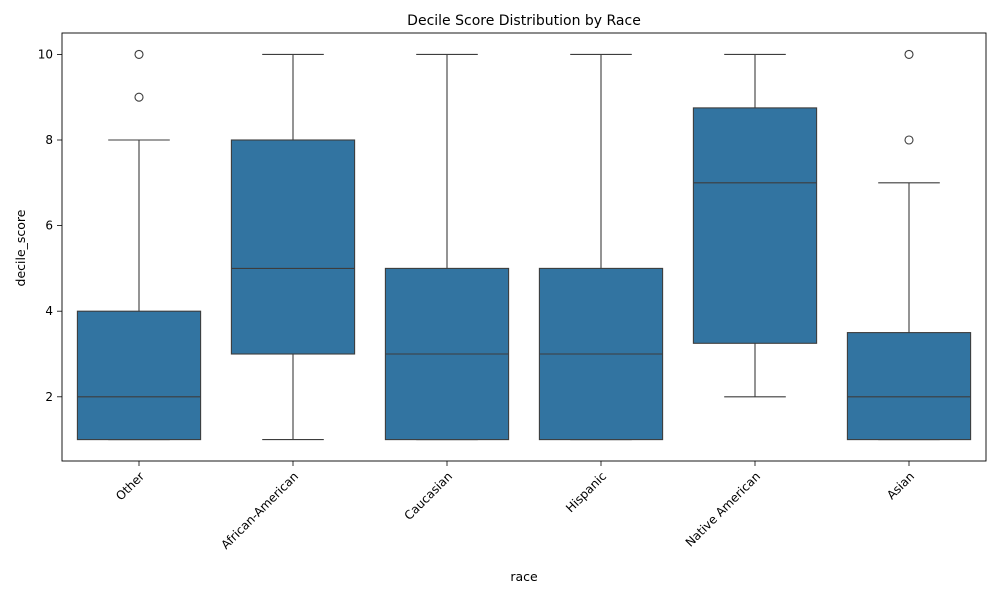 The width and height of the screenshot is (1000, 600). What do you see at coordinates (139, 375) in the screenshot?
I see `box-other` at bounding box center [139, 375].